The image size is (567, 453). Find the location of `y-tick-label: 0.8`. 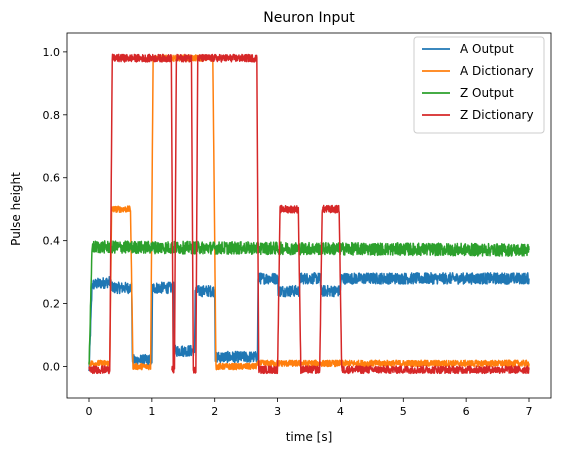

y-tick-label: 0.8 is located at coordinates (52, 115).